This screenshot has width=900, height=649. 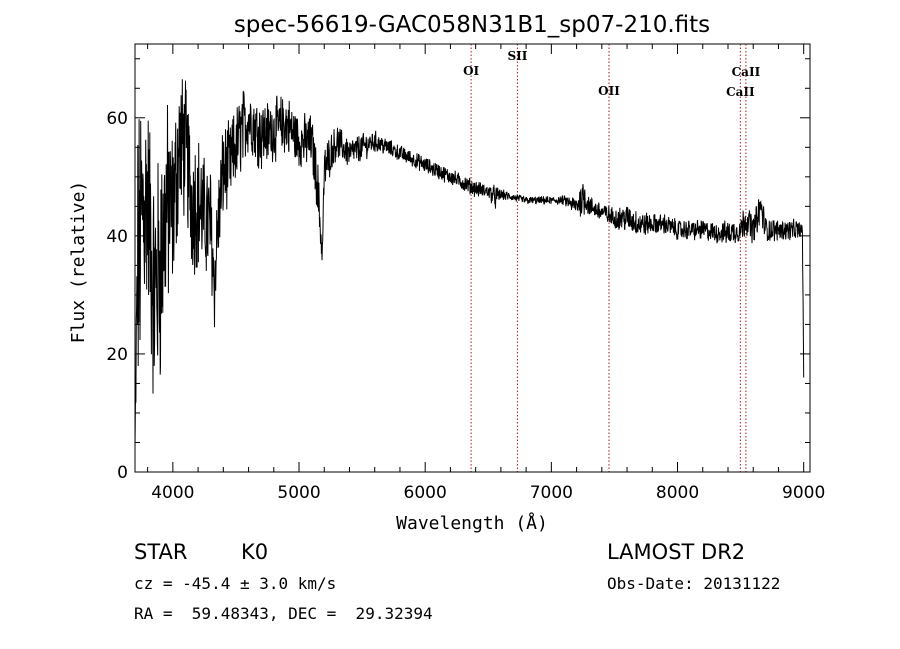 I want to click on x-axis-label: Wavelength (Å), so click(x=472, y=523).